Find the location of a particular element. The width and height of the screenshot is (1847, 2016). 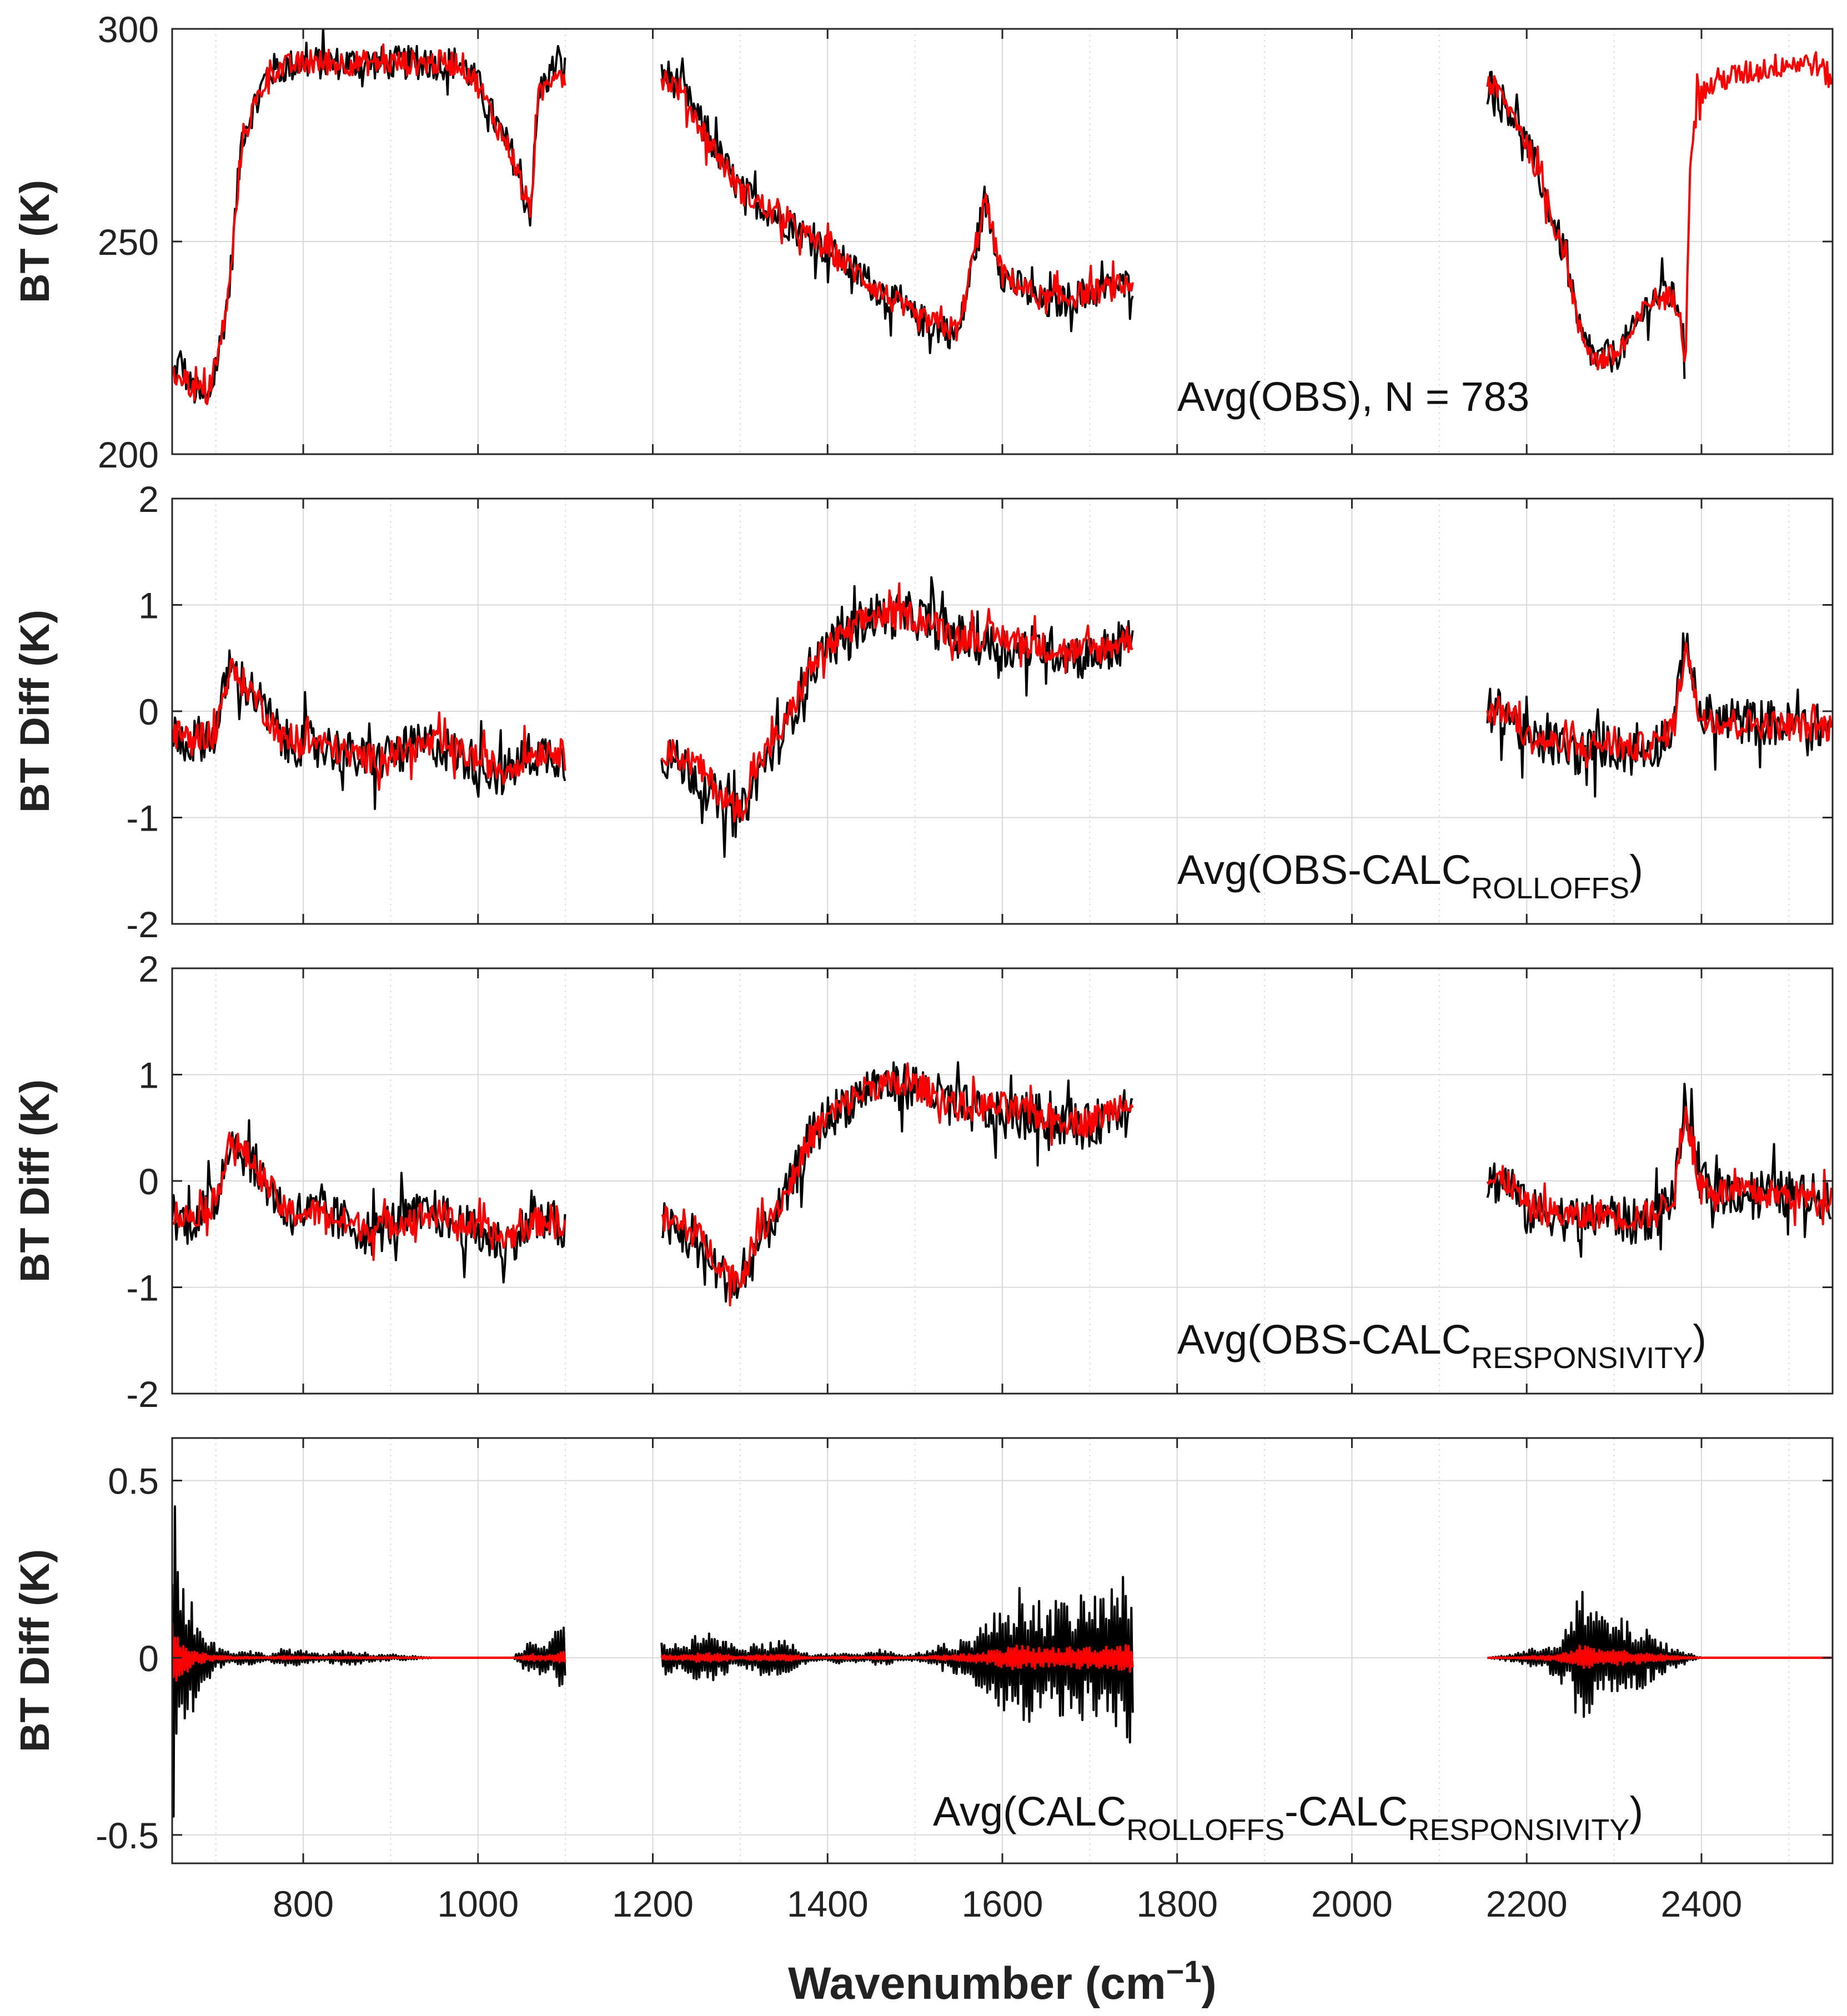

x-tick-label: 800 is located at coordinates (304, 1903).